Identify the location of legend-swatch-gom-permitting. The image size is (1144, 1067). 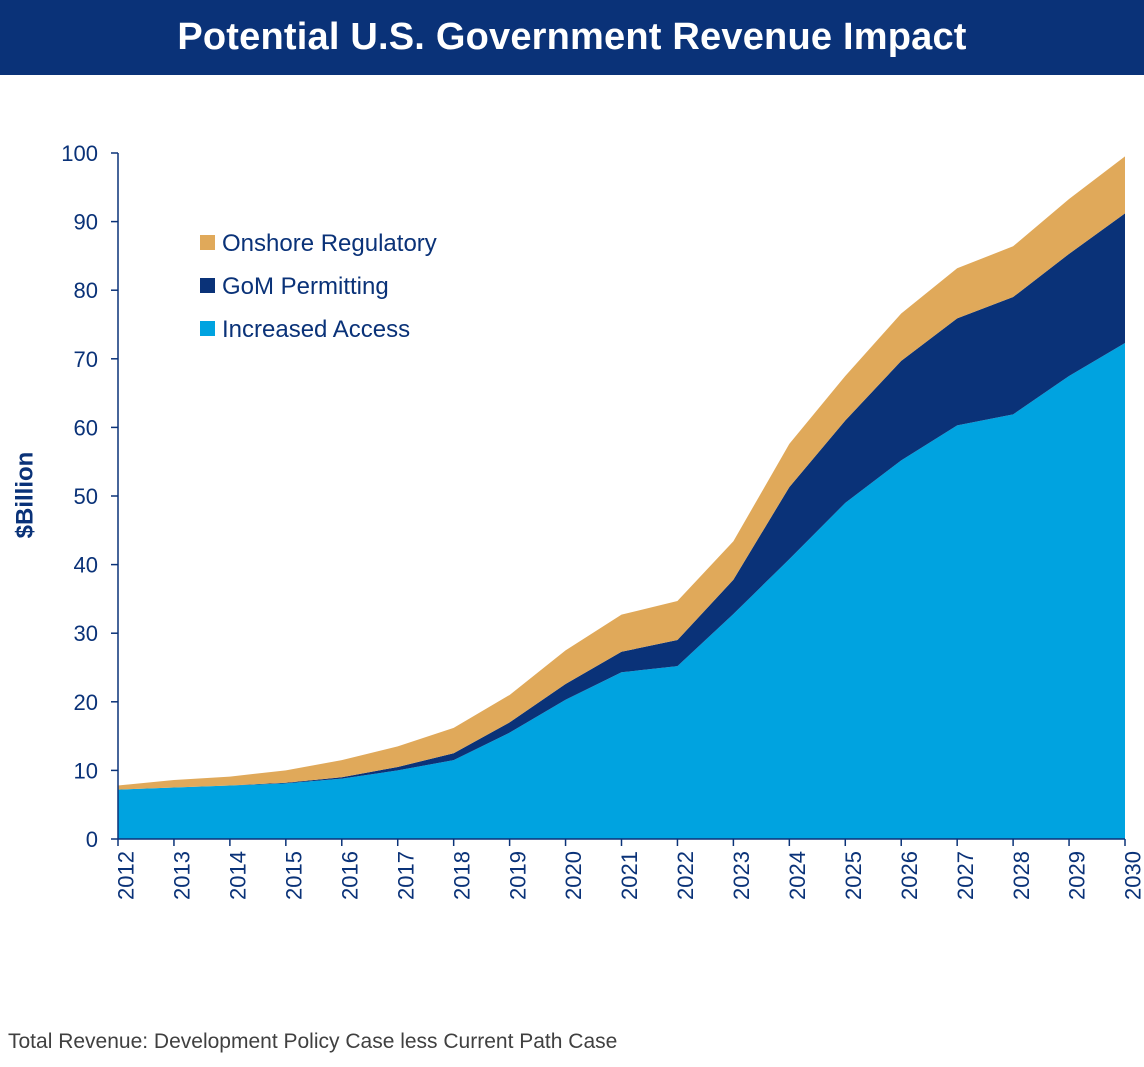
(207, 285).